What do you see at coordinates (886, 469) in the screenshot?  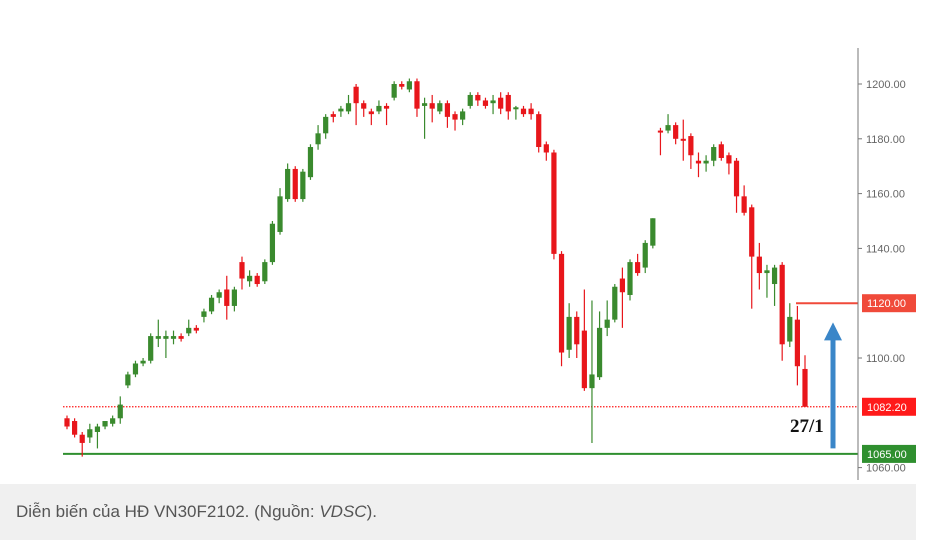 I see `y-tick-label: 1060.00` at bounding box center [886, 469].